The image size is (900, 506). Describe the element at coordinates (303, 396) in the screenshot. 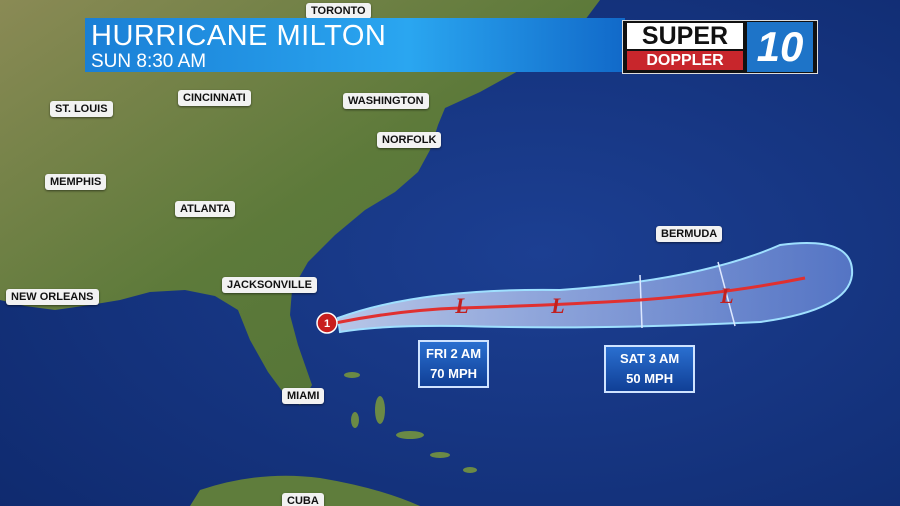

I see `city-label: MIAMI` at that location.